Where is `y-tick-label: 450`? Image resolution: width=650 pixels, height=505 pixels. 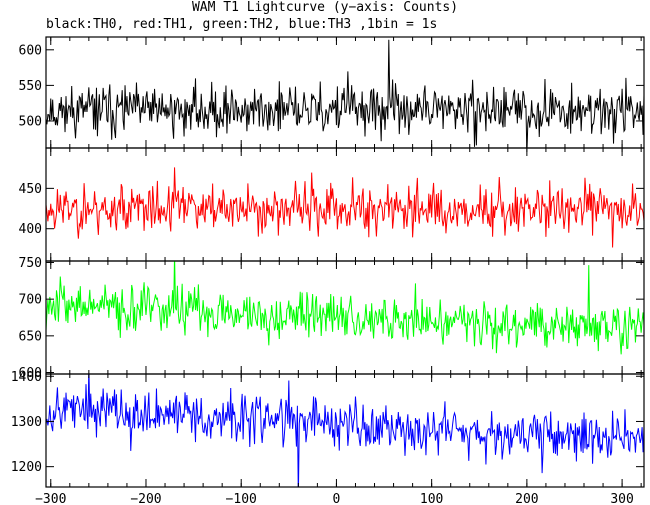
y-tick-label: 450 is located at coordinates (30, 189).